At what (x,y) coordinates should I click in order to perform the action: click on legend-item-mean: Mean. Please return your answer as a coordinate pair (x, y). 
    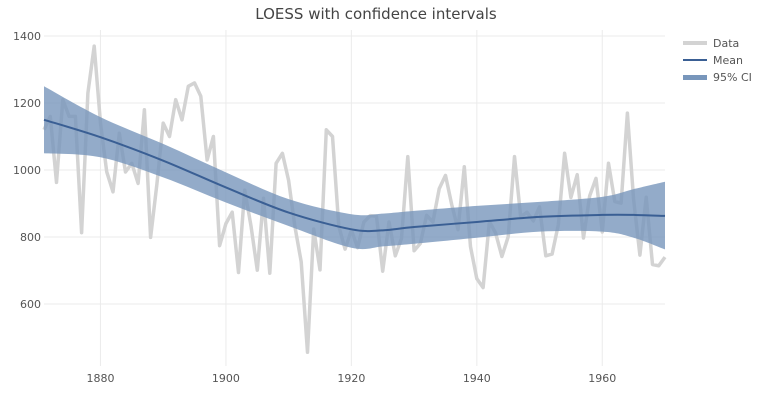
    Looking at the image, I should click on (713, 60).